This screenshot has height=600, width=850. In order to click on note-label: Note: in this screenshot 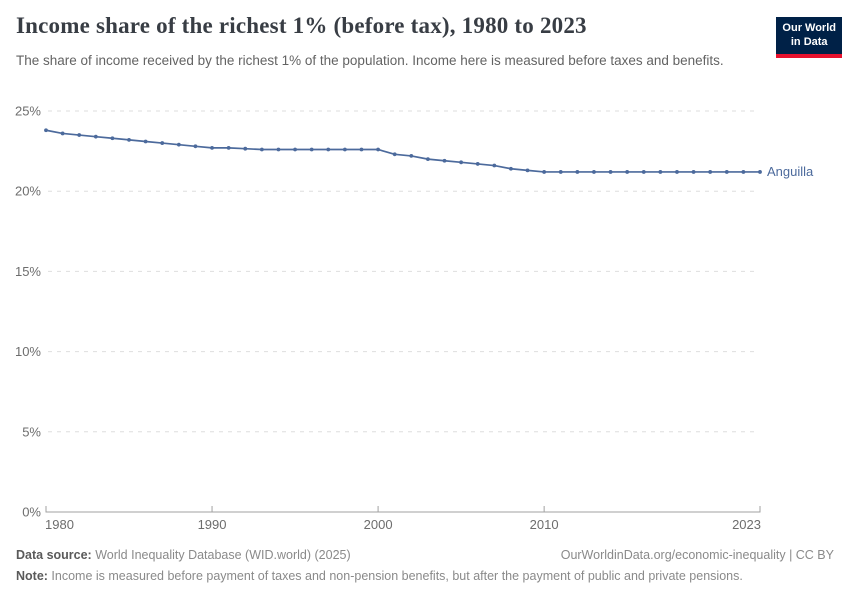, I will do `click(32, 575)`.